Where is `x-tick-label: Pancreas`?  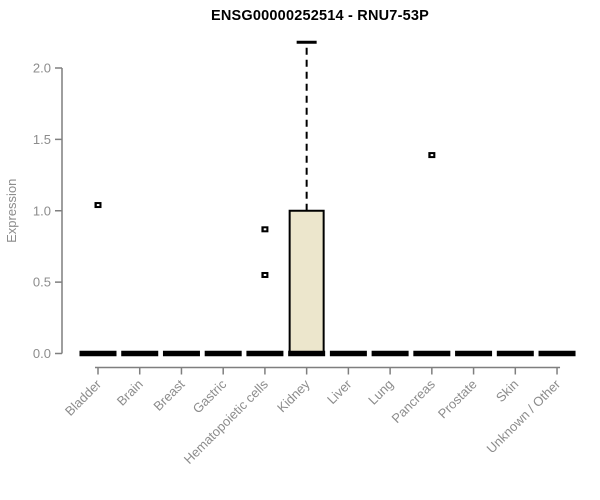
x-tick-label: Pancreas is located at coordinates (414, 401).